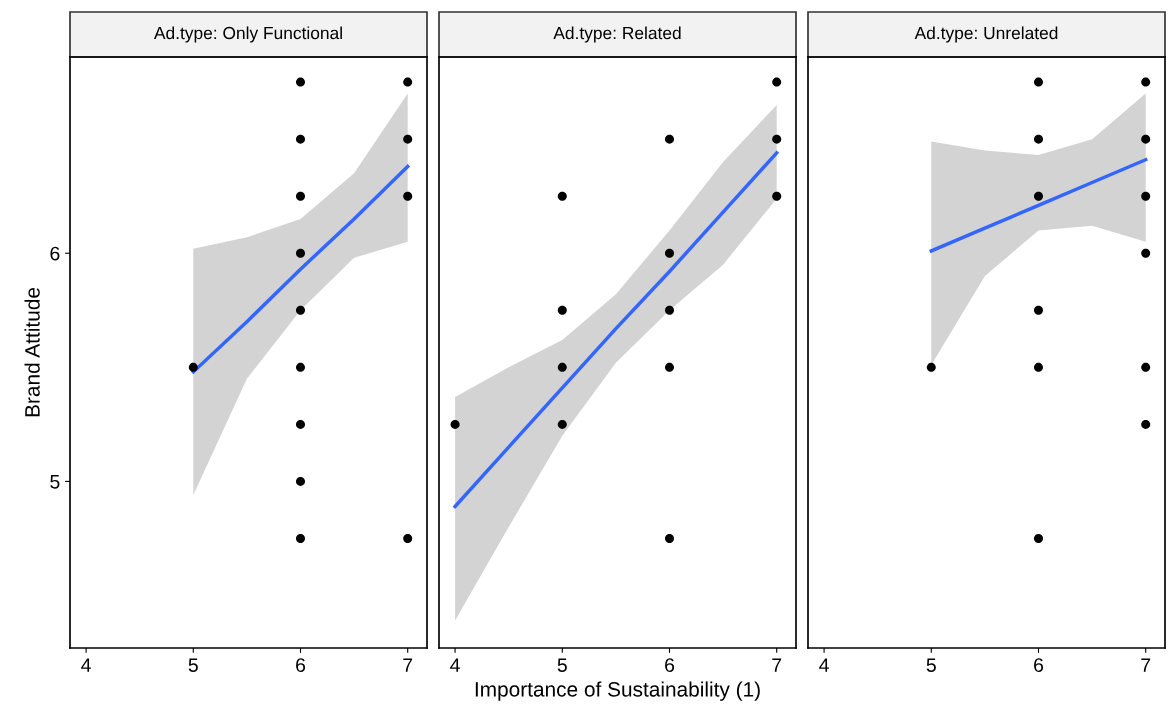 The height and width of the screenshot is (724, 1169). I want to click on chart-title: Ad.type: Only Functional, so click(247, 34).